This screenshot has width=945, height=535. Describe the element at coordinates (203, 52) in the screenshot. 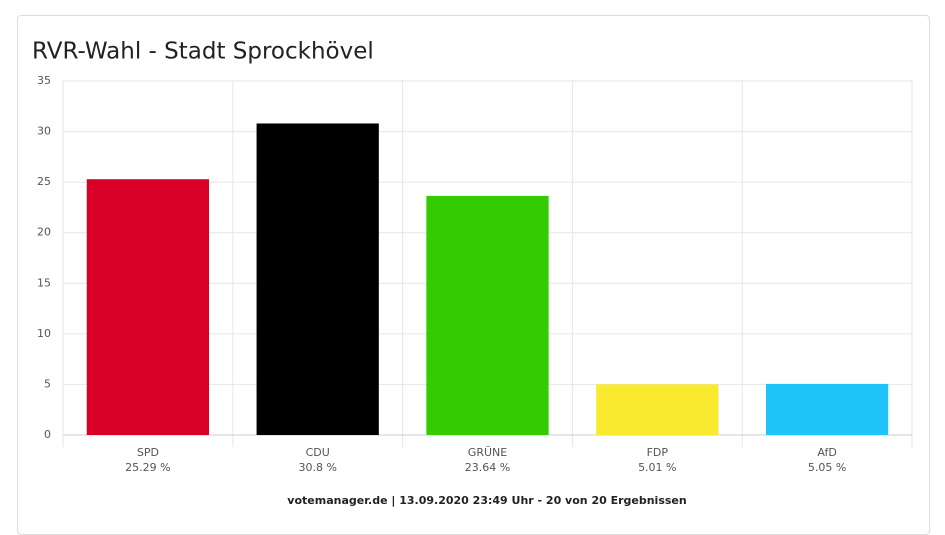

I see `chart-title: RVR-Wahl - Stadt Sprockhövel` at that location.